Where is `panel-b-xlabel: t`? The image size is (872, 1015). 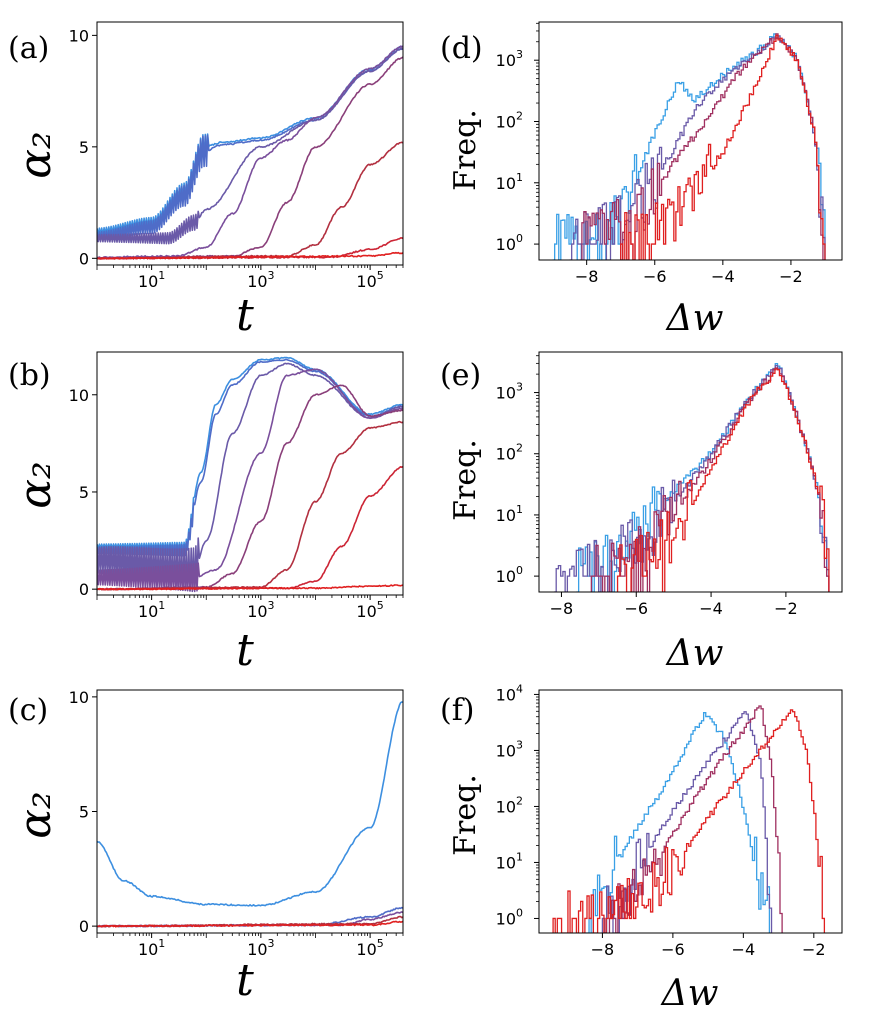
panel-b-xlabel: t is located at coordinates (245, 650).